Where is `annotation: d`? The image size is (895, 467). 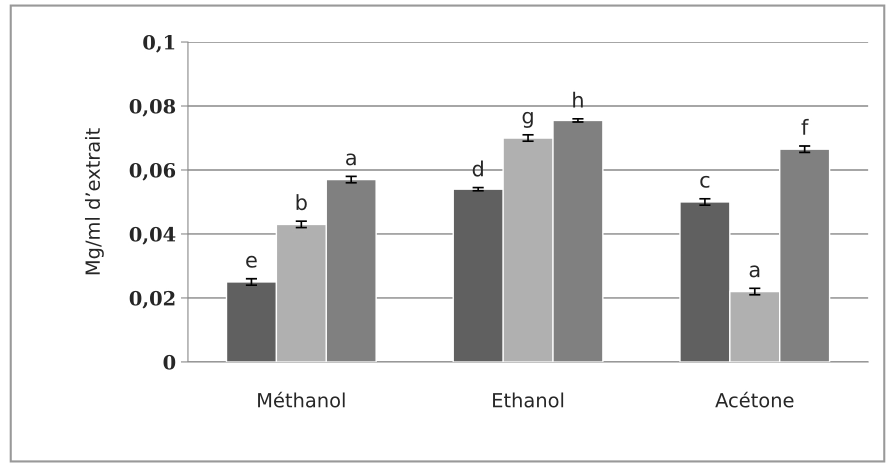
annotation: d is located at coordinates (477, 168).